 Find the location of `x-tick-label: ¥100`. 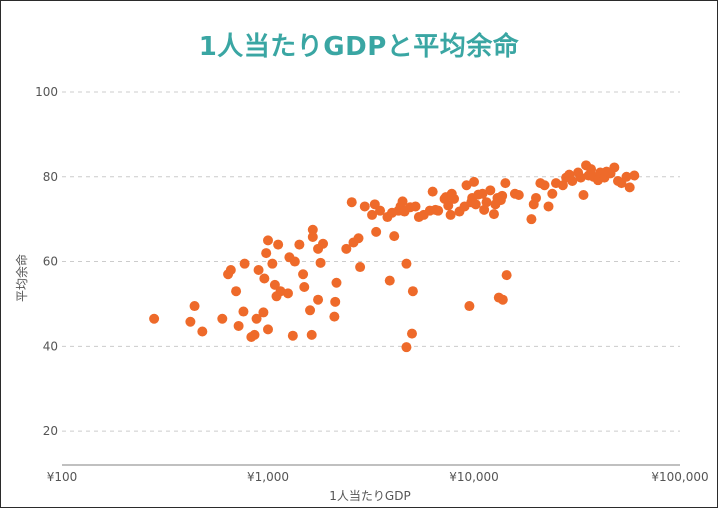

x-tick-label: ¥100 is located at coordinates (62, 477).